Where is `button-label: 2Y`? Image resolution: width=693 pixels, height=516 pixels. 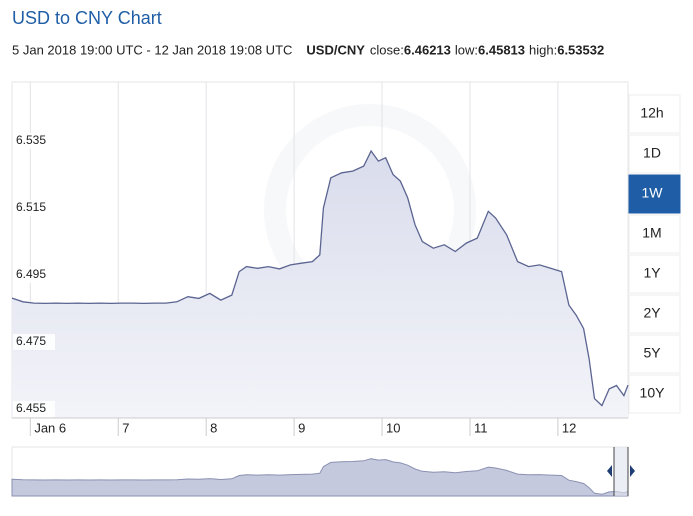 button-label: 2Y is located at coordinates (652, 313).